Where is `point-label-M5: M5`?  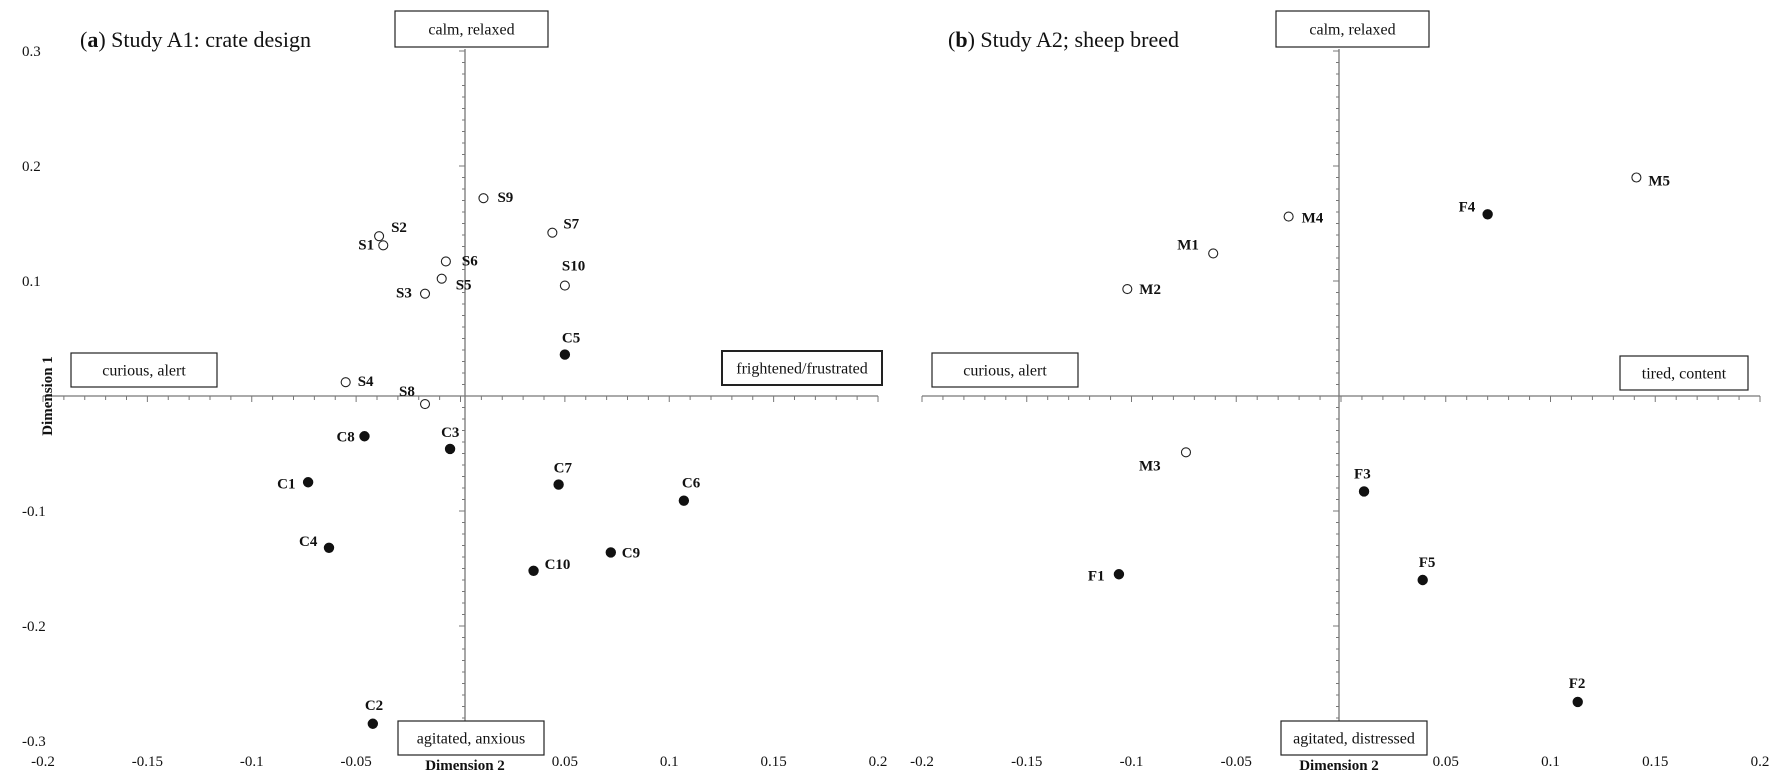
point-label-M5: M5 is located at coordinates (1659, 182).